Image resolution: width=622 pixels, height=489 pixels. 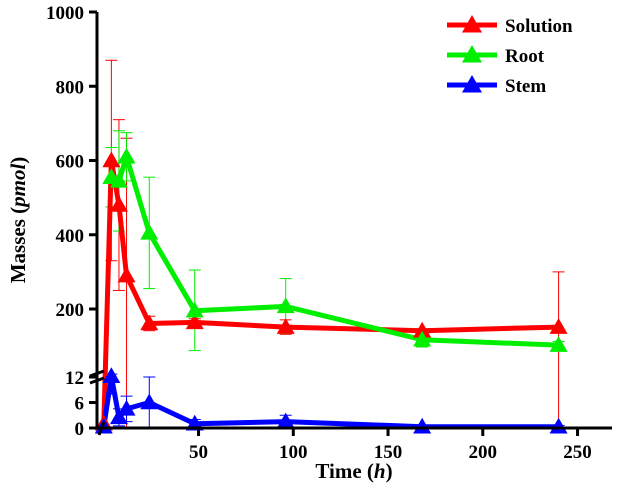 I want to click on y-tick-label: 1000, so click(x=65, y=13).